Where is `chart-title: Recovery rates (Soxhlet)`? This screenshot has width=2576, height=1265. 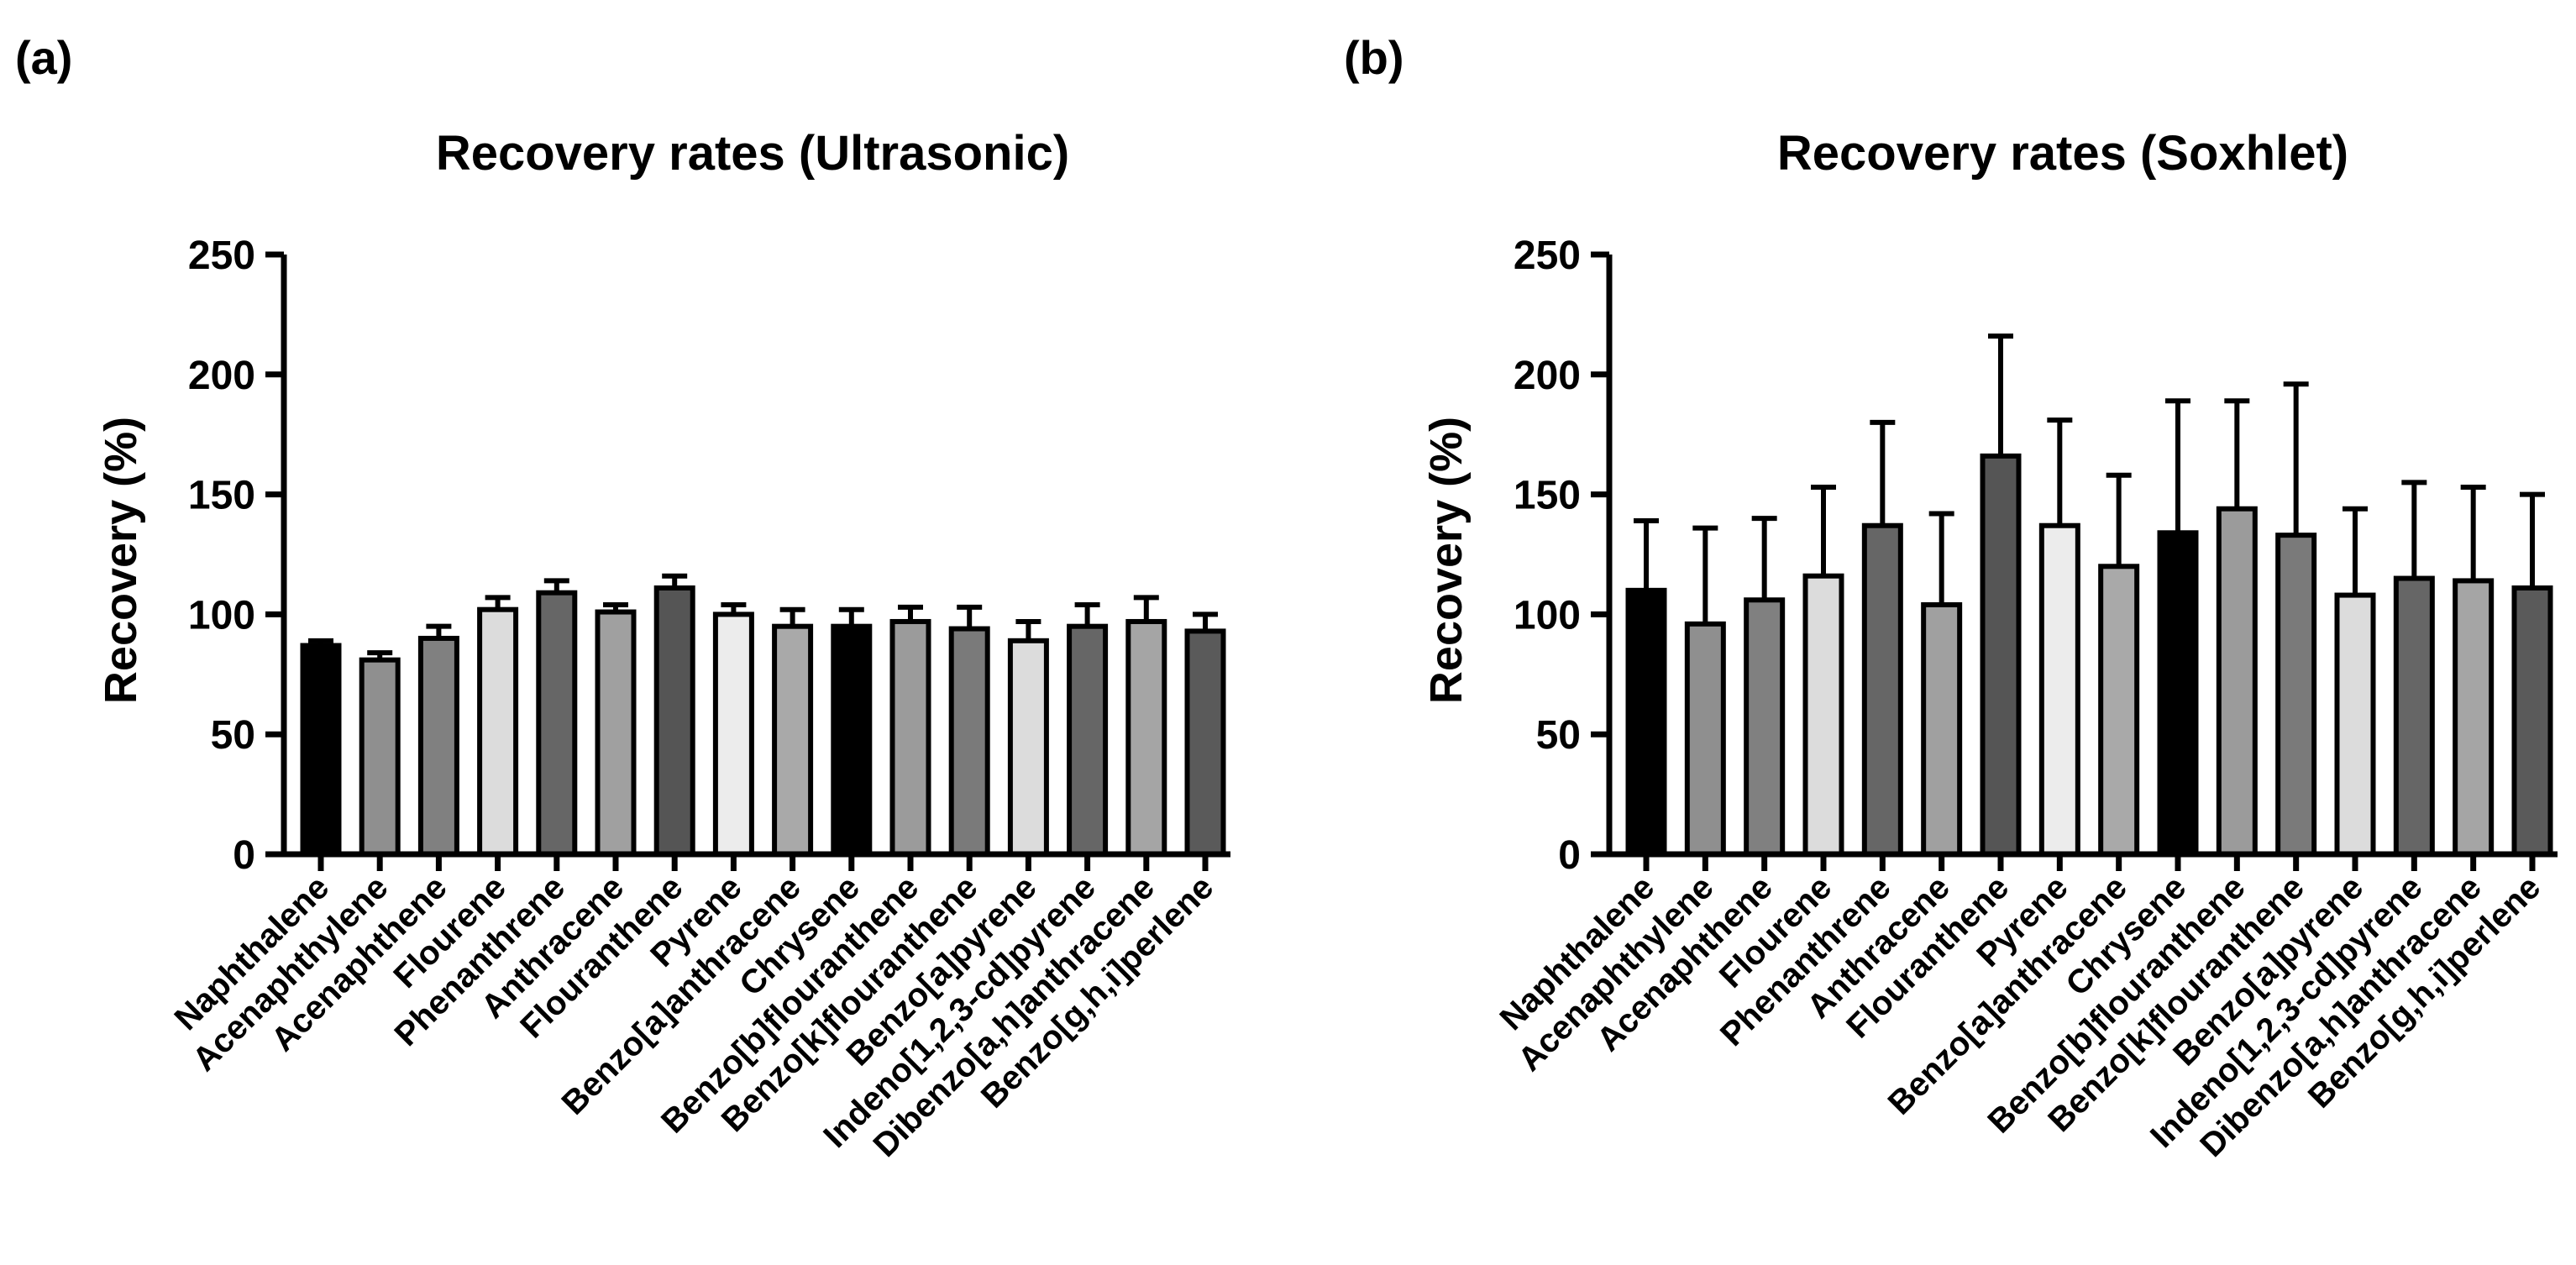
chart-title: Recovery rates (Soxhlet) is located at coordinates (2062, 153).